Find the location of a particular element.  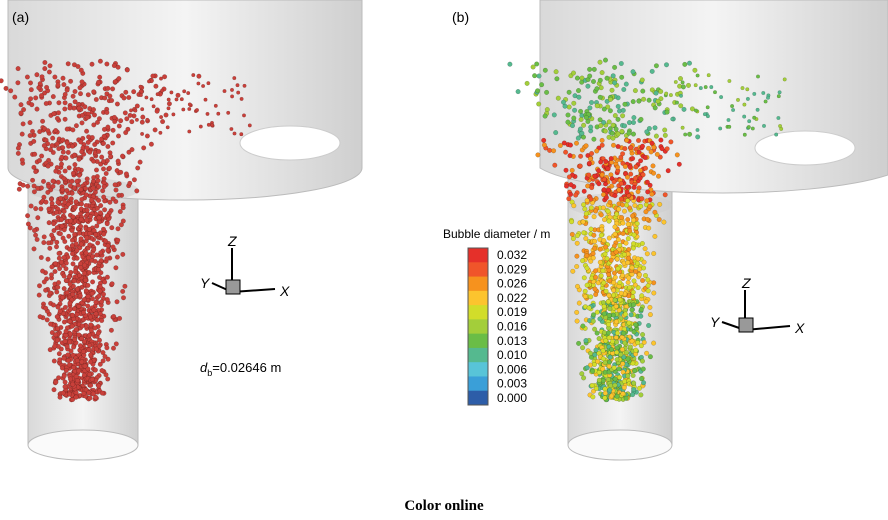

colorbar-label: 0.019 is located at coordinates (512, 312).